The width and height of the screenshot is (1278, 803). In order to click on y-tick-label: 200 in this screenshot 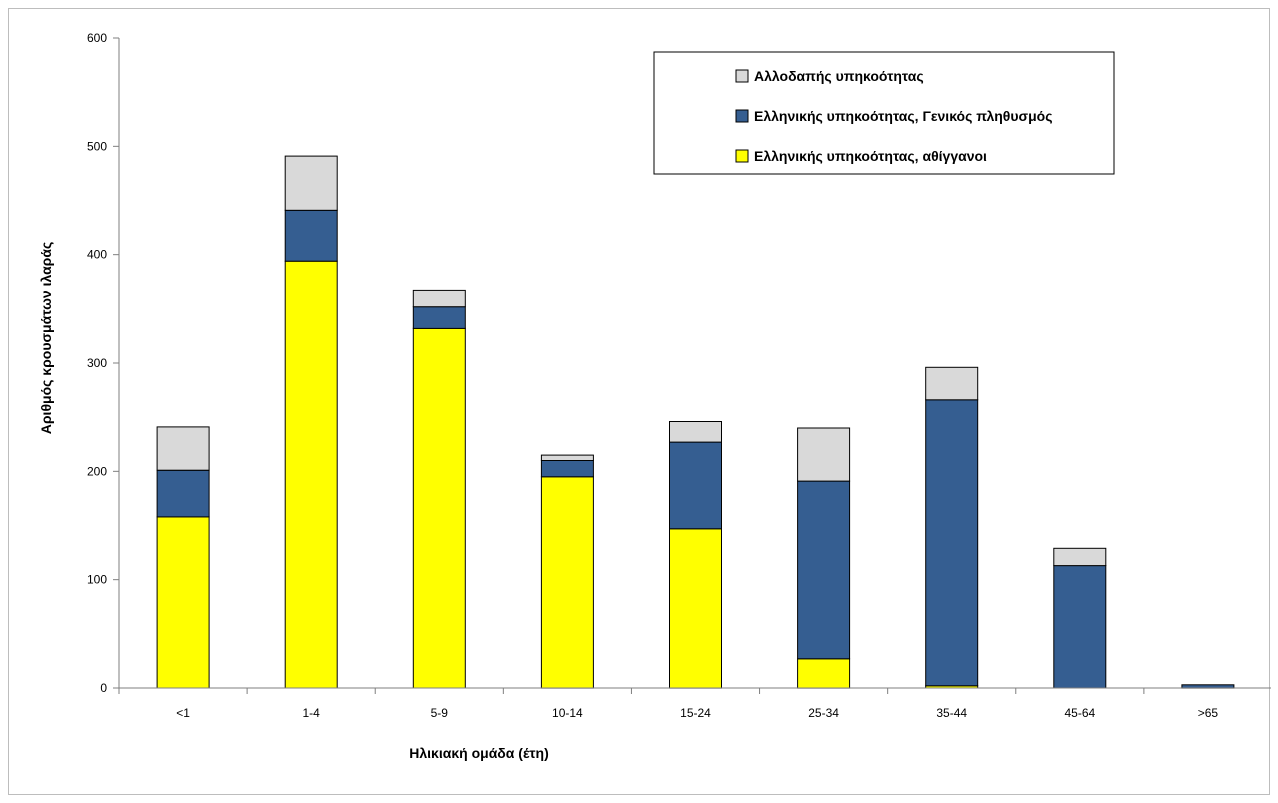, I will do `click(97, 471)`.